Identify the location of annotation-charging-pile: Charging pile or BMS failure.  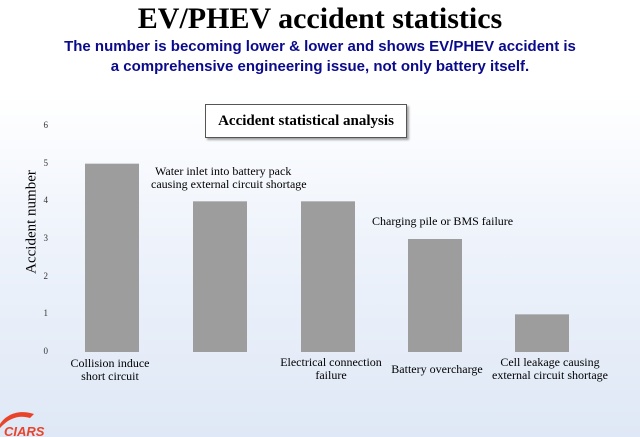
(442, 221).